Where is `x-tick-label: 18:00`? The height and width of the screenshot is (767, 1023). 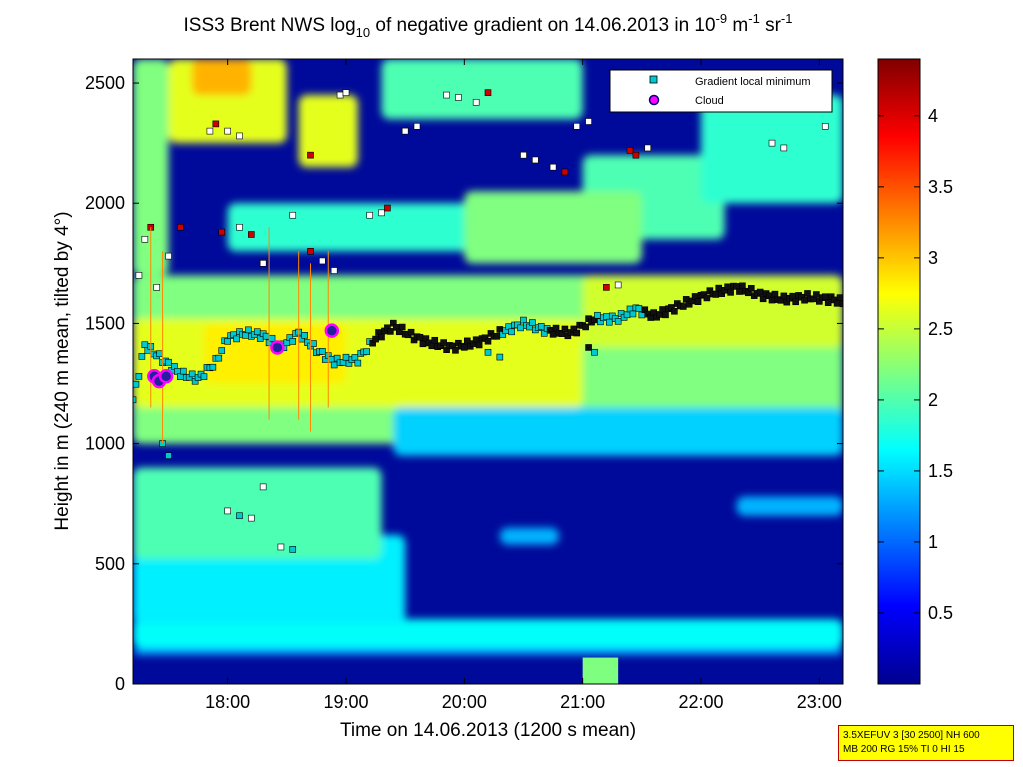 x-tick-label: 18:00 is located at coordinates (227, 702).